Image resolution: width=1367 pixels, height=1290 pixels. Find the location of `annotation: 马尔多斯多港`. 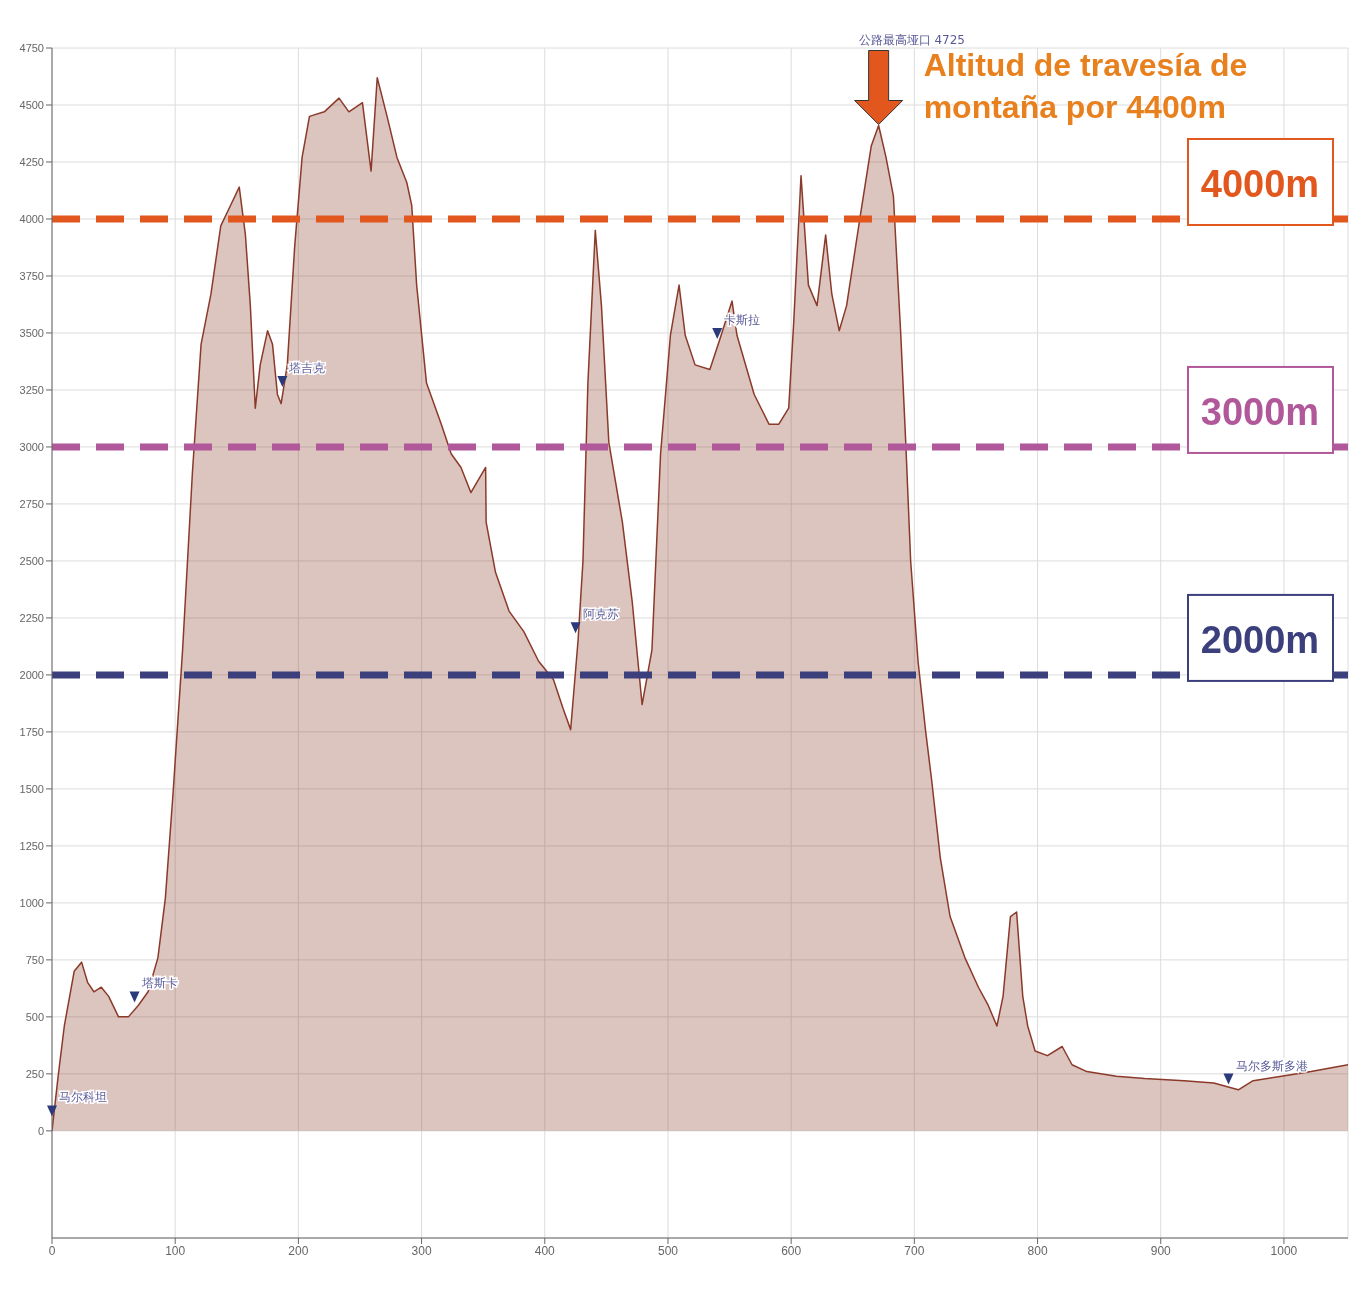

annotation: 马尔多斯多港 is located at coordinates (1271, 1065).